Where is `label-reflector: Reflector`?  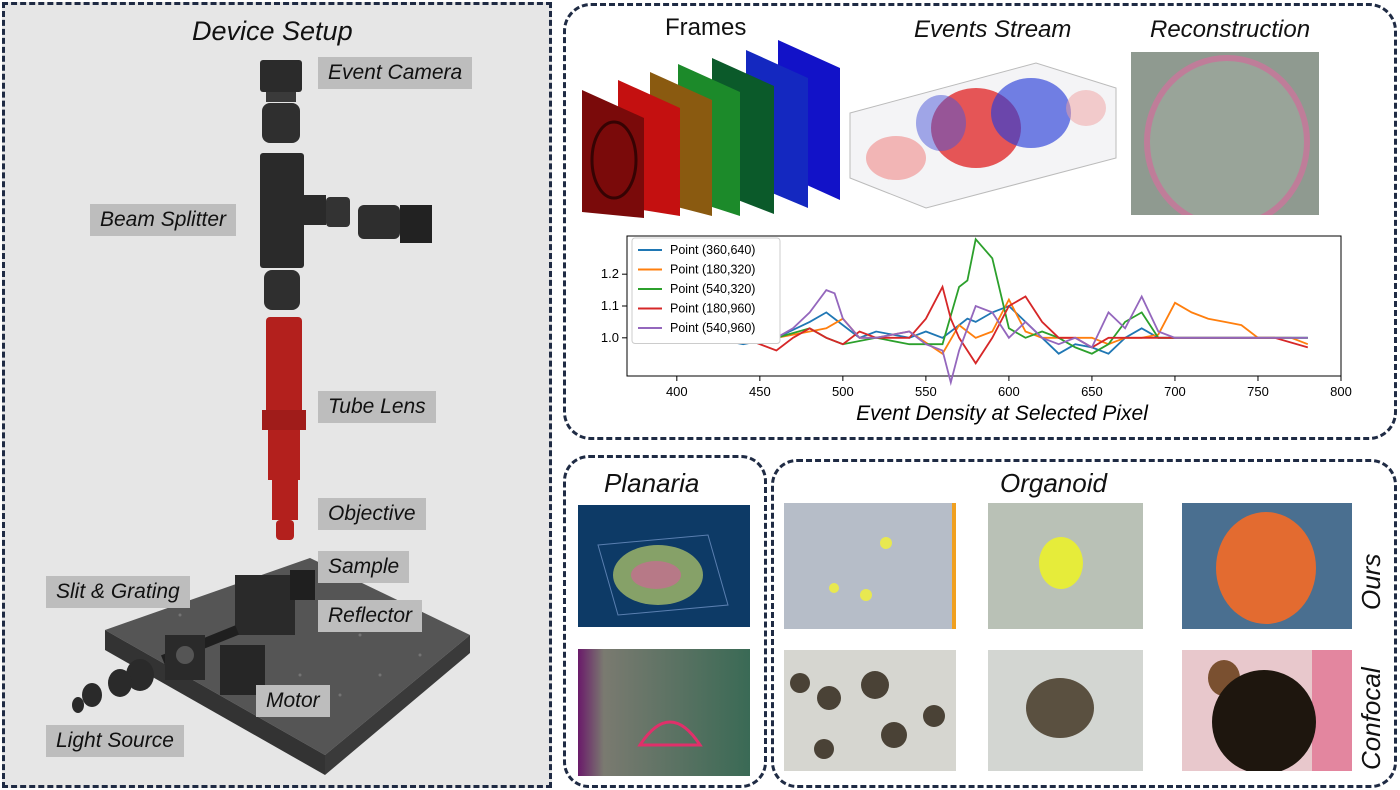 label-reflector: Reflector is located at coordinates (370, 616).